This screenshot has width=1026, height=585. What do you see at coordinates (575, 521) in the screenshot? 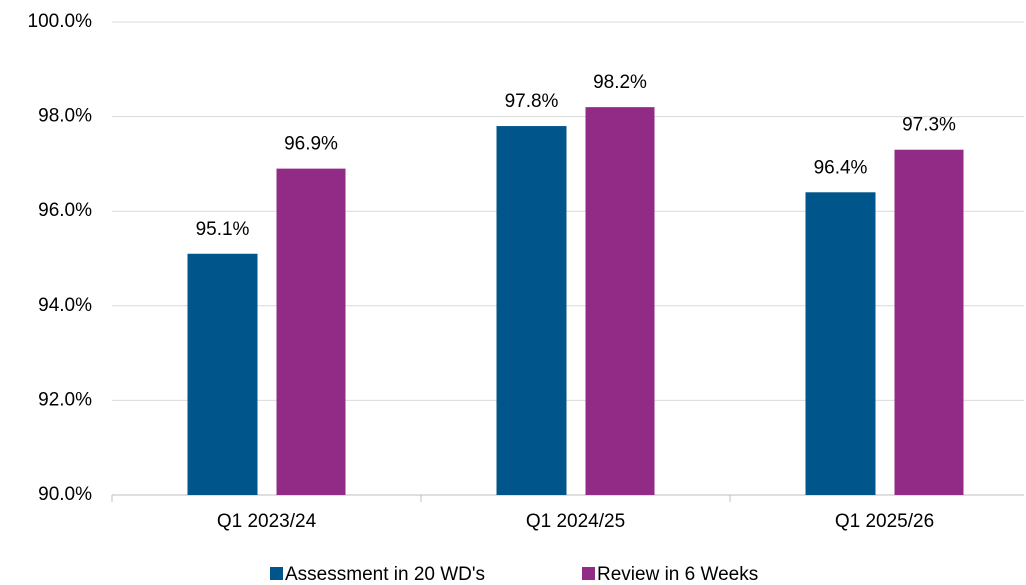
I see `x-tick-label: Q1 2024/25` at bounding box center [575, 521].